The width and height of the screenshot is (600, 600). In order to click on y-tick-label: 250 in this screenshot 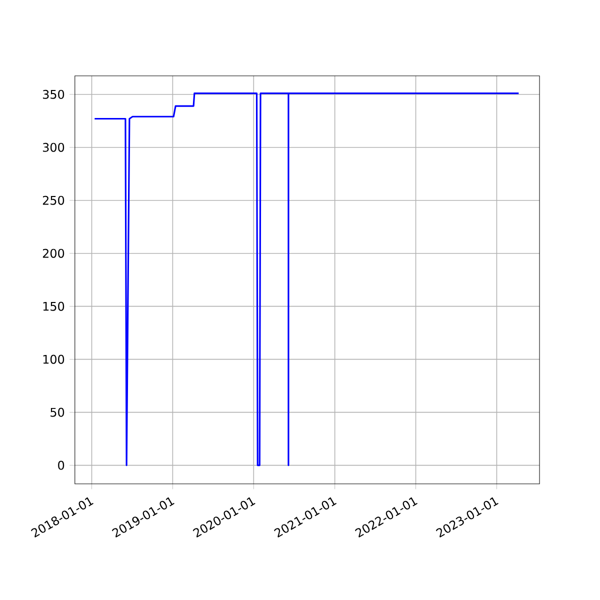, I will do `click(53, 200)`.